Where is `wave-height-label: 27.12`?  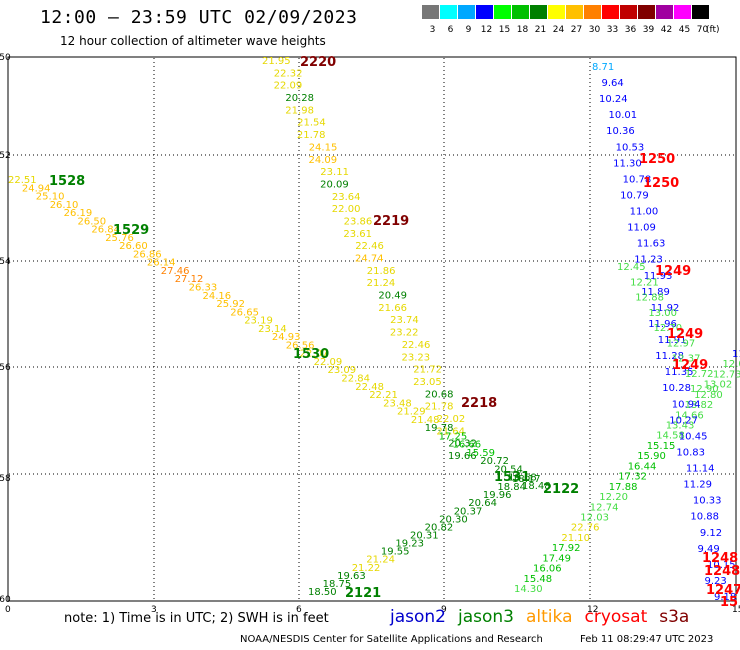 wave-height-label: 27.12 is located at coordinates (189, 279).